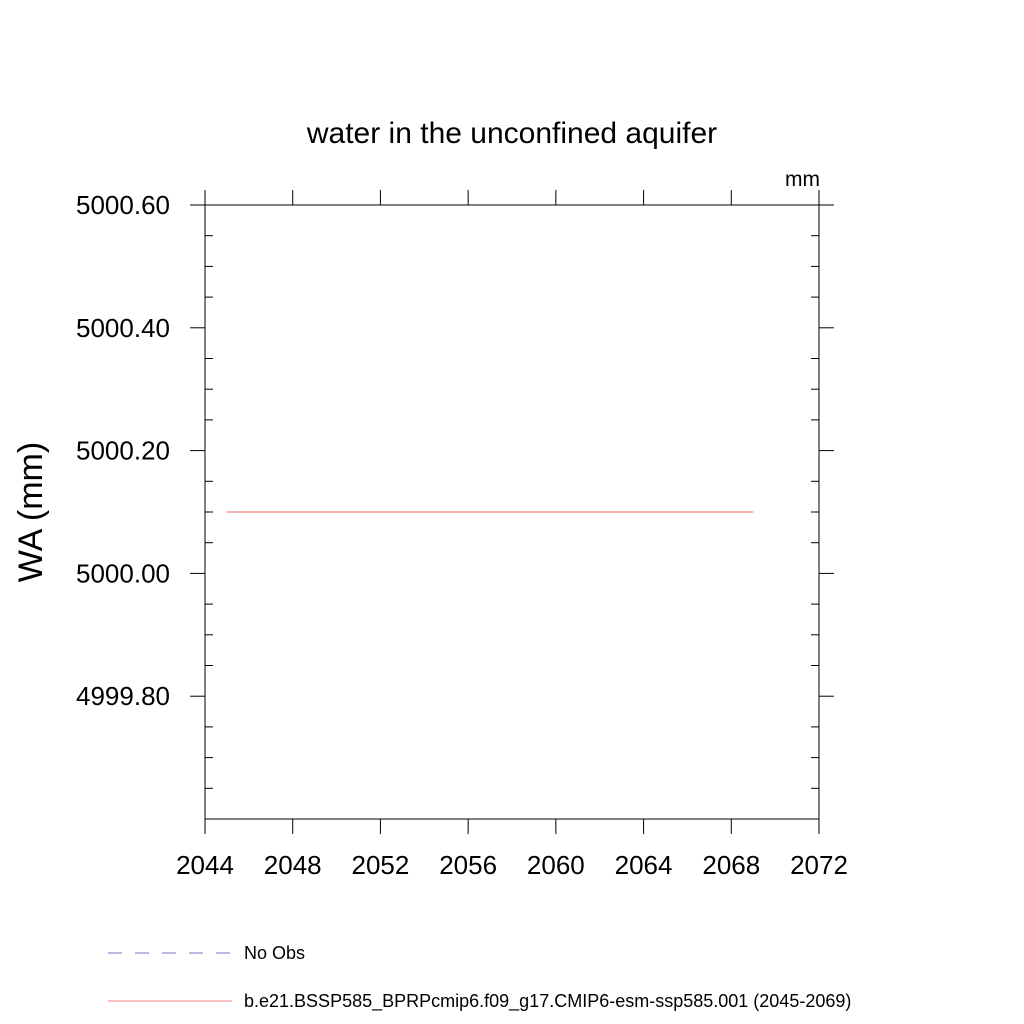 The height and width of the screenshot is (1024, 1024). What do you see at coordinates (123, 696) in the screenshot?
I see `y-tick-label: 4999.80` at bounding box center [123, 696].